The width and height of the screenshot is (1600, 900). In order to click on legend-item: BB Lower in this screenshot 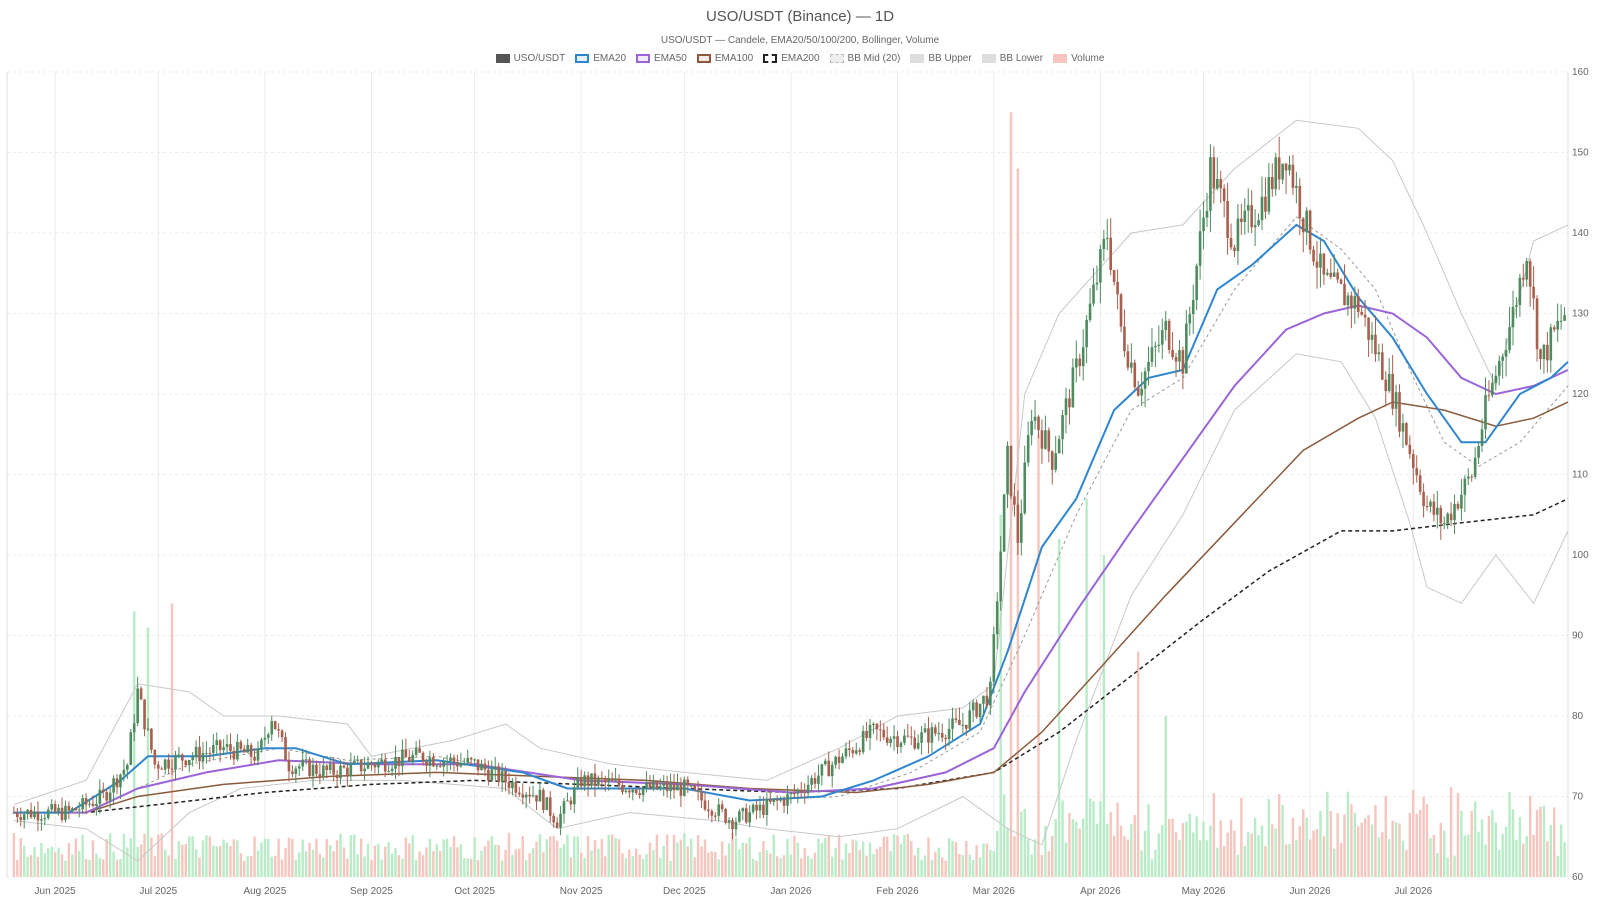, I will do `click(1012, 58)`.